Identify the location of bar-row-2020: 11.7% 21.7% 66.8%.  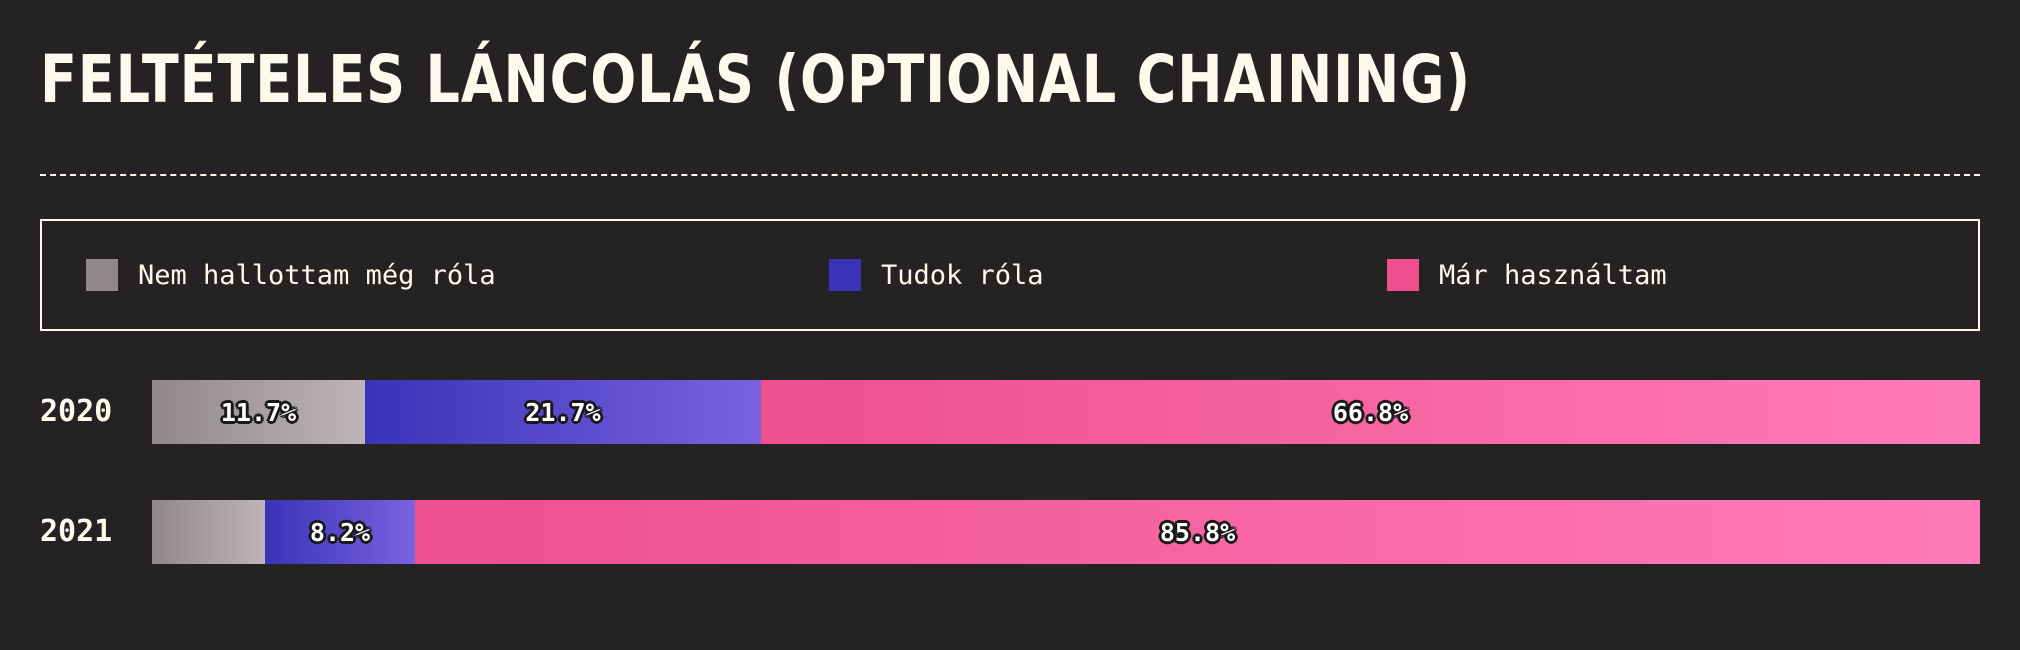
(1066, 412).